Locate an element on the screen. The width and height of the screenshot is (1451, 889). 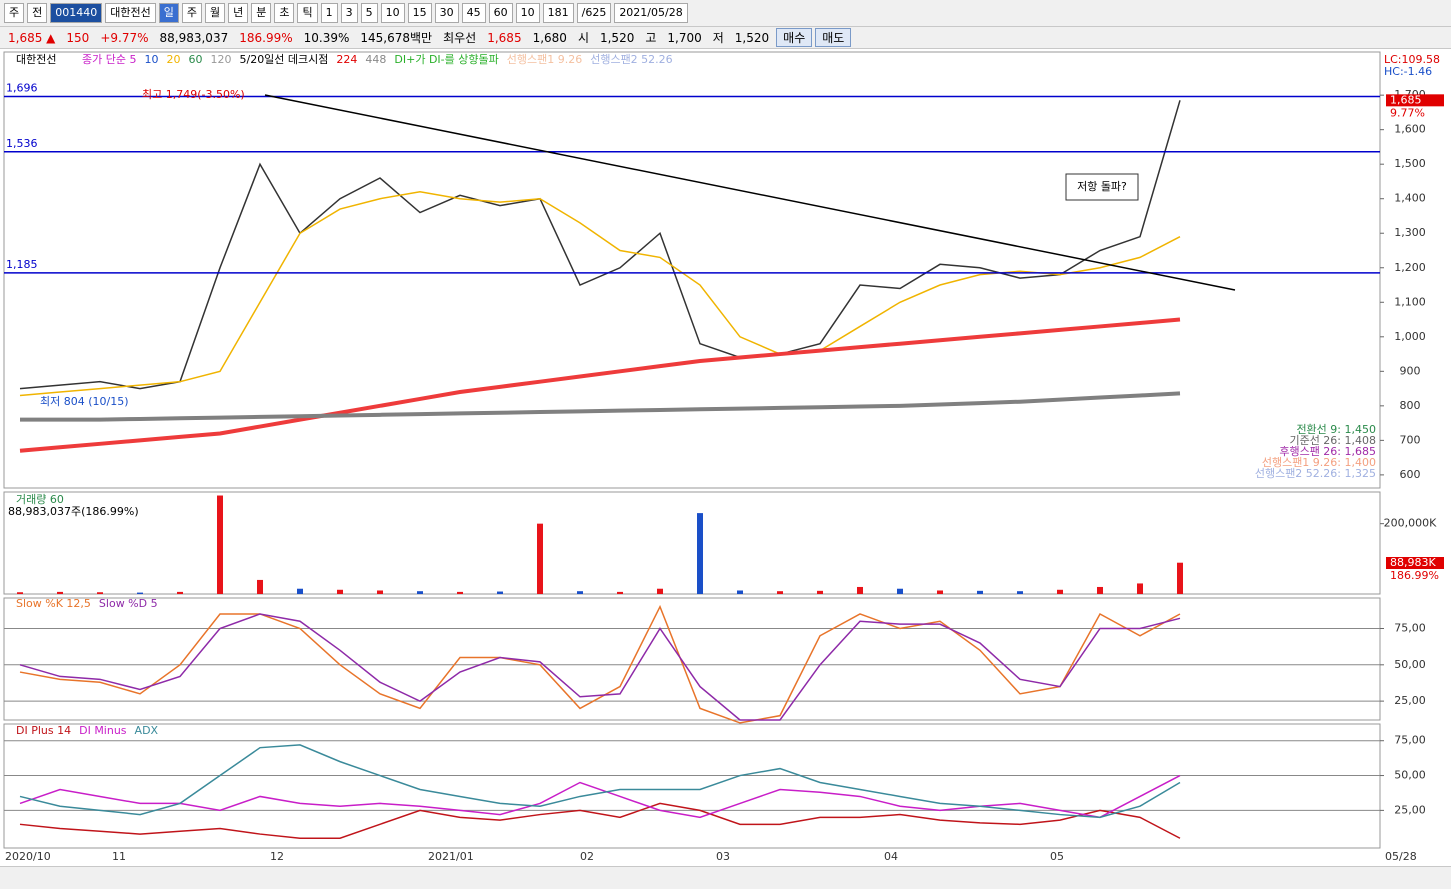
y-tick-label: 1,400 is located at coordinates (1410, 198).